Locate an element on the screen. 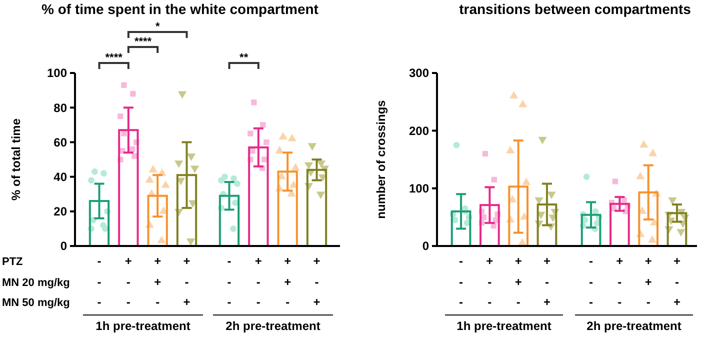  text: PTZ is located at coordinates (13, 262).